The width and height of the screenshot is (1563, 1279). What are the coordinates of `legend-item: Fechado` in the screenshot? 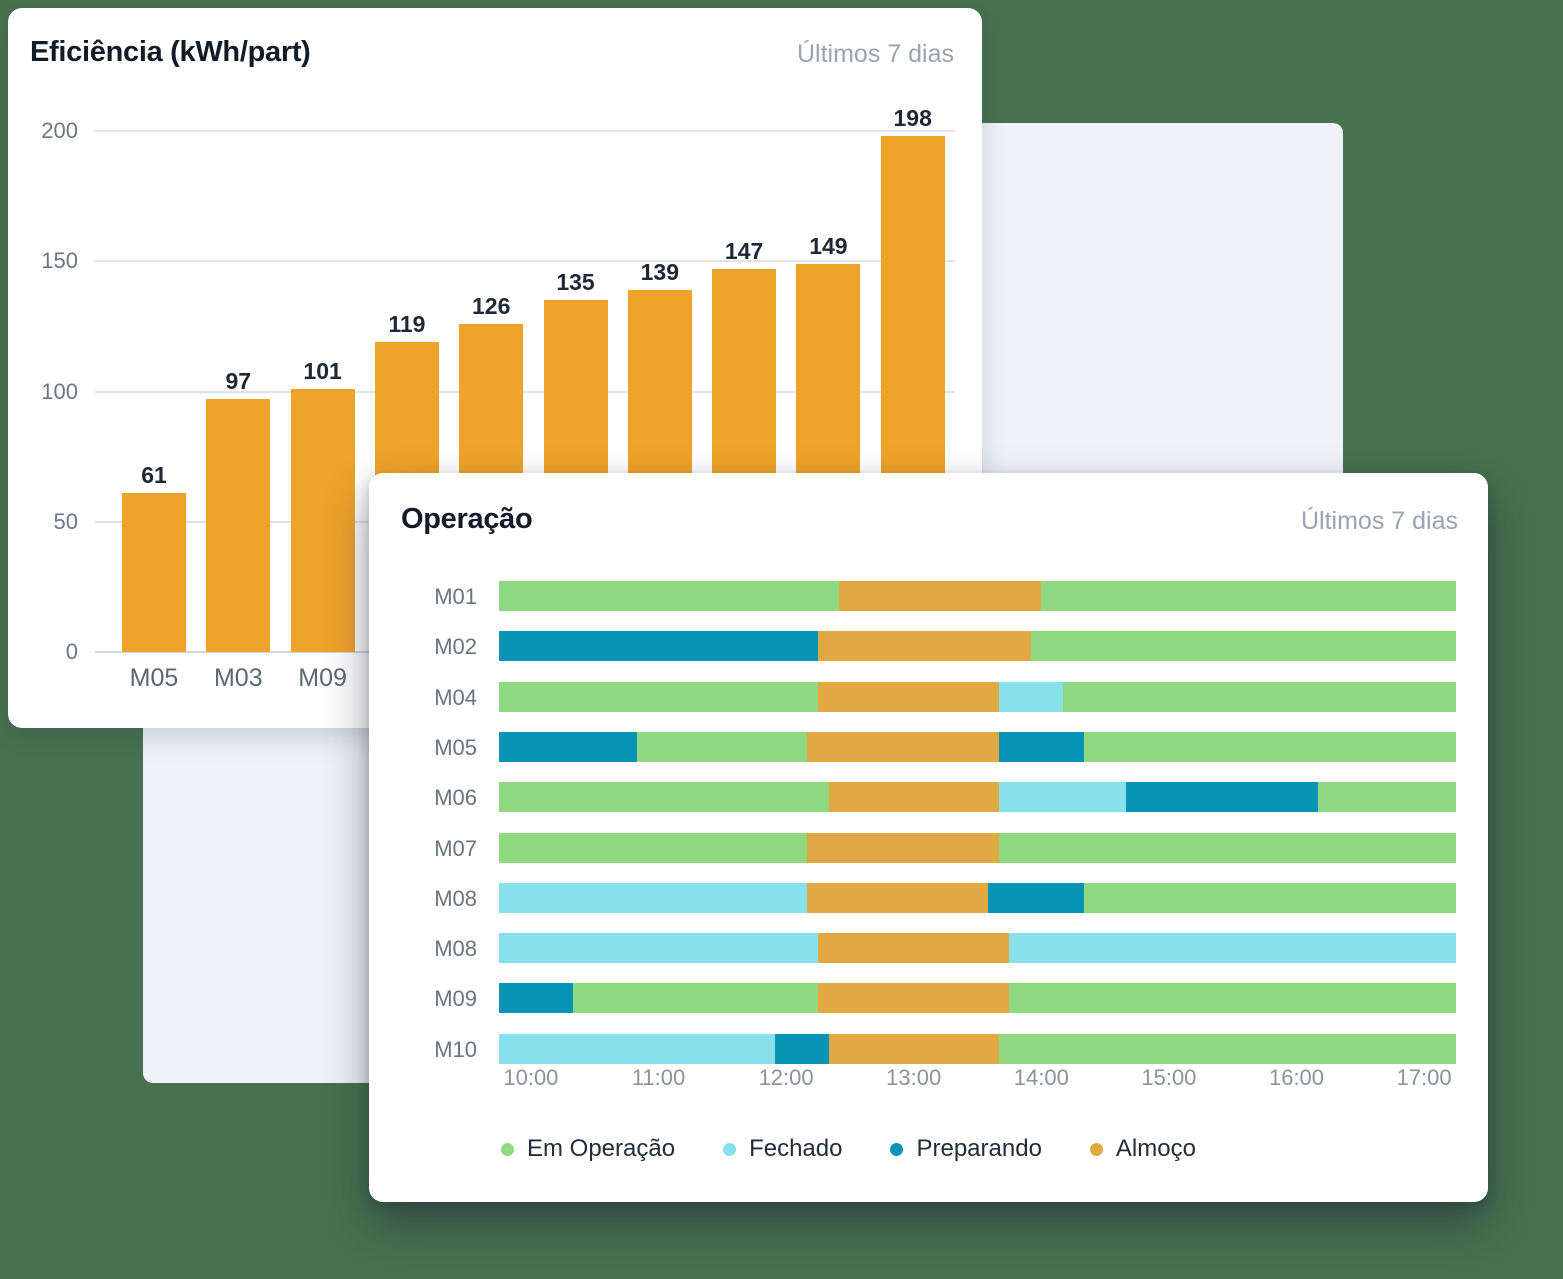 It's located at (782, 1149).